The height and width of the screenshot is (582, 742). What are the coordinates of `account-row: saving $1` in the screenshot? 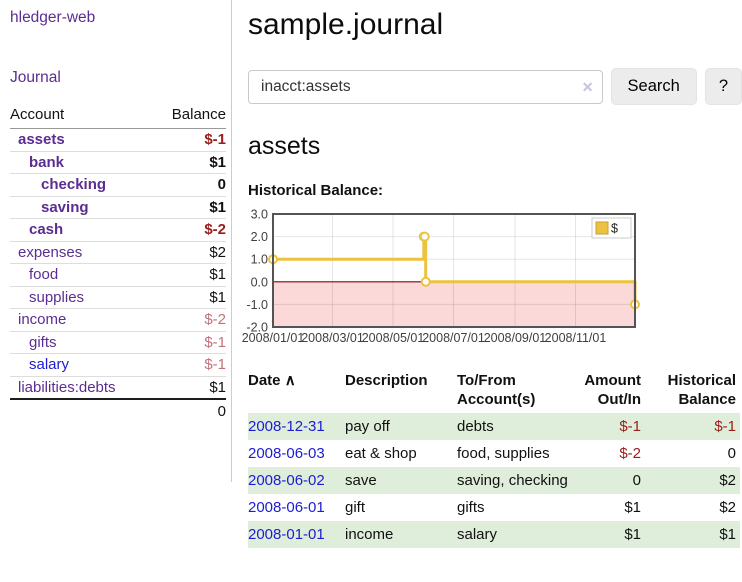 It's located at (118, 207).